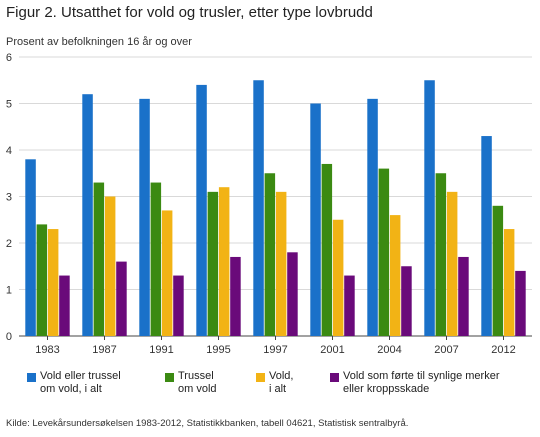  What do you see at coordinates (9, 337) in the screenshot?
I see `y-tick-label: 0` at bounding box center [9, 337].